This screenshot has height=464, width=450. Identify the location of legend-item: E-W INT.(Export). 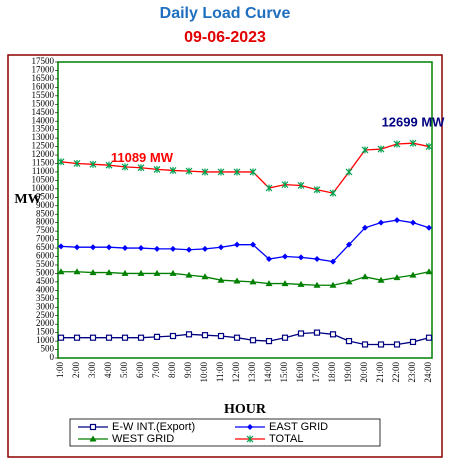
(136, 427).